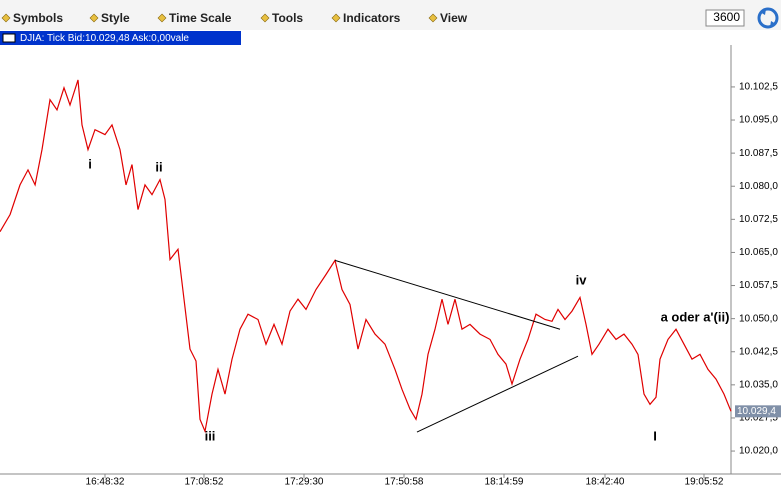 The image size is (781, 492). Describe the element at coordinates (758, 252) in the screenshot. I see `y-tick-label: 10.065,0` at that location.